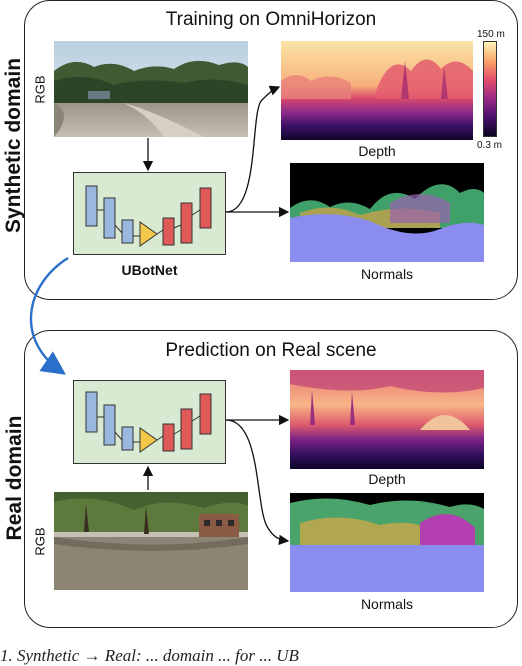 The image size is (522, 666). Describe the element at coordinates (377, 90) in the screenshot. I see `synthetic-depth-image` at that location.